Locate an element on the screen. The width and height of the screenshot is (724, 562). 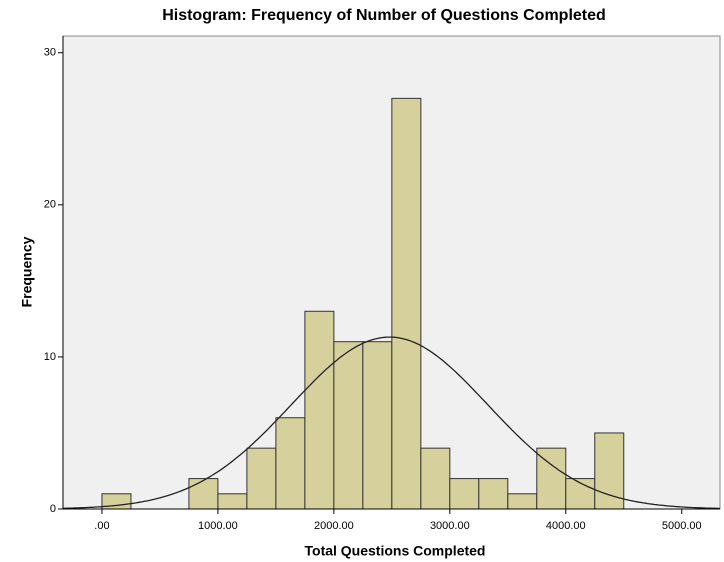
x-tick-label: 5000.00 is located at coordinates (682, 526).